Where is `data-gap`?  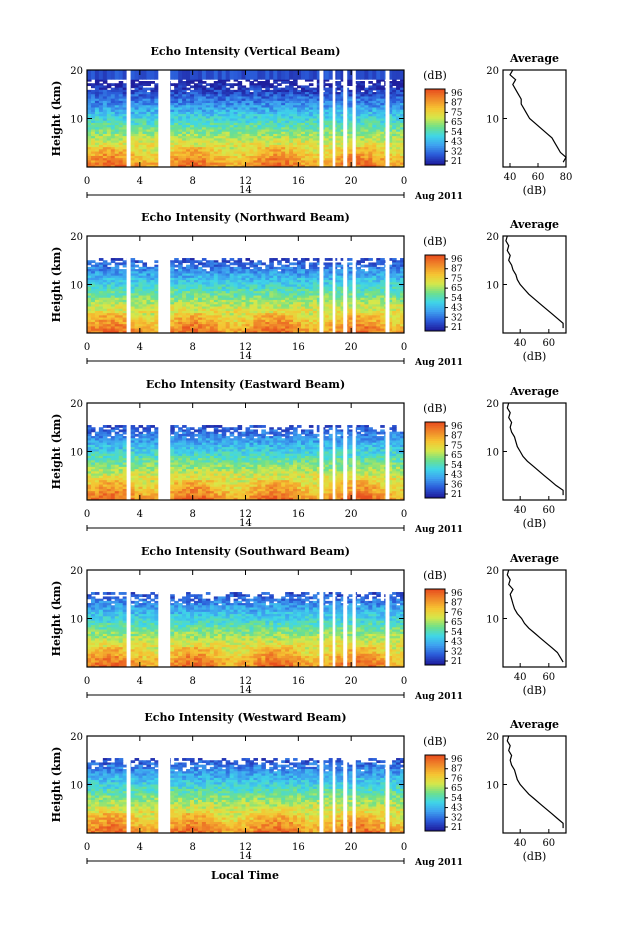
data-gap is located at coordinates (387, 118).